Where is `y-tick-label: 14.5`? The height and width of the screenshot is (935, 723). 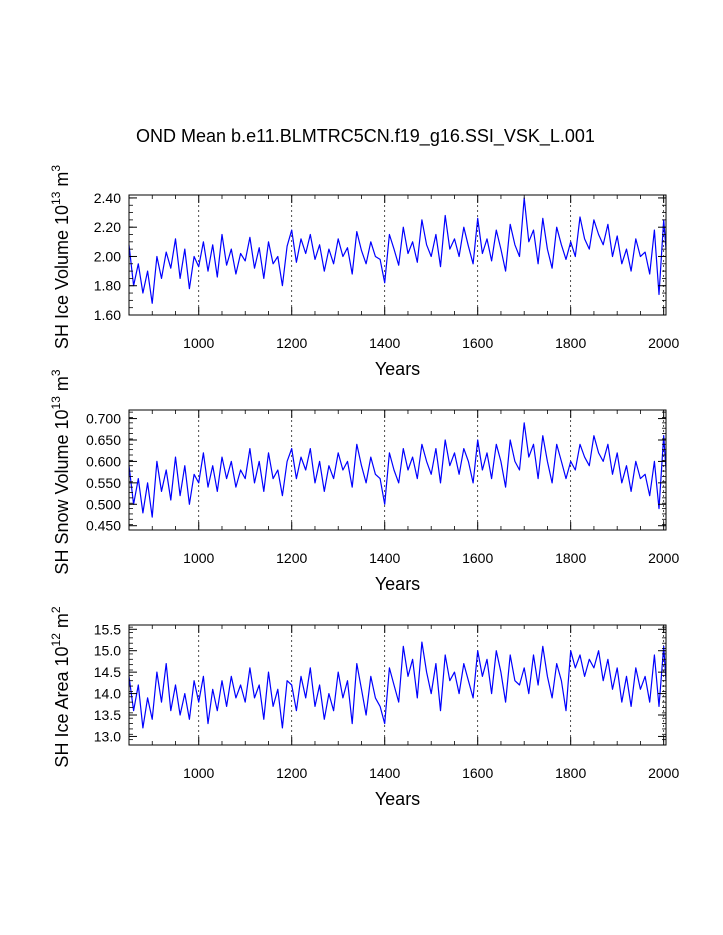 y-tick-label: 14.5 is located at coordinates (107, 672).